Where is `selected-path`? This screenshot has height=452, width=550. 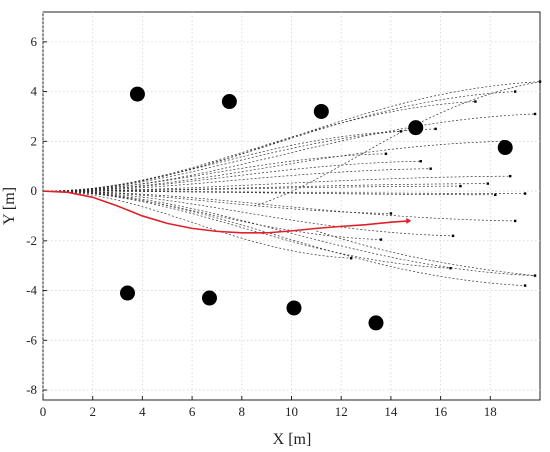
selected-path is located at coordinates (225, 212).